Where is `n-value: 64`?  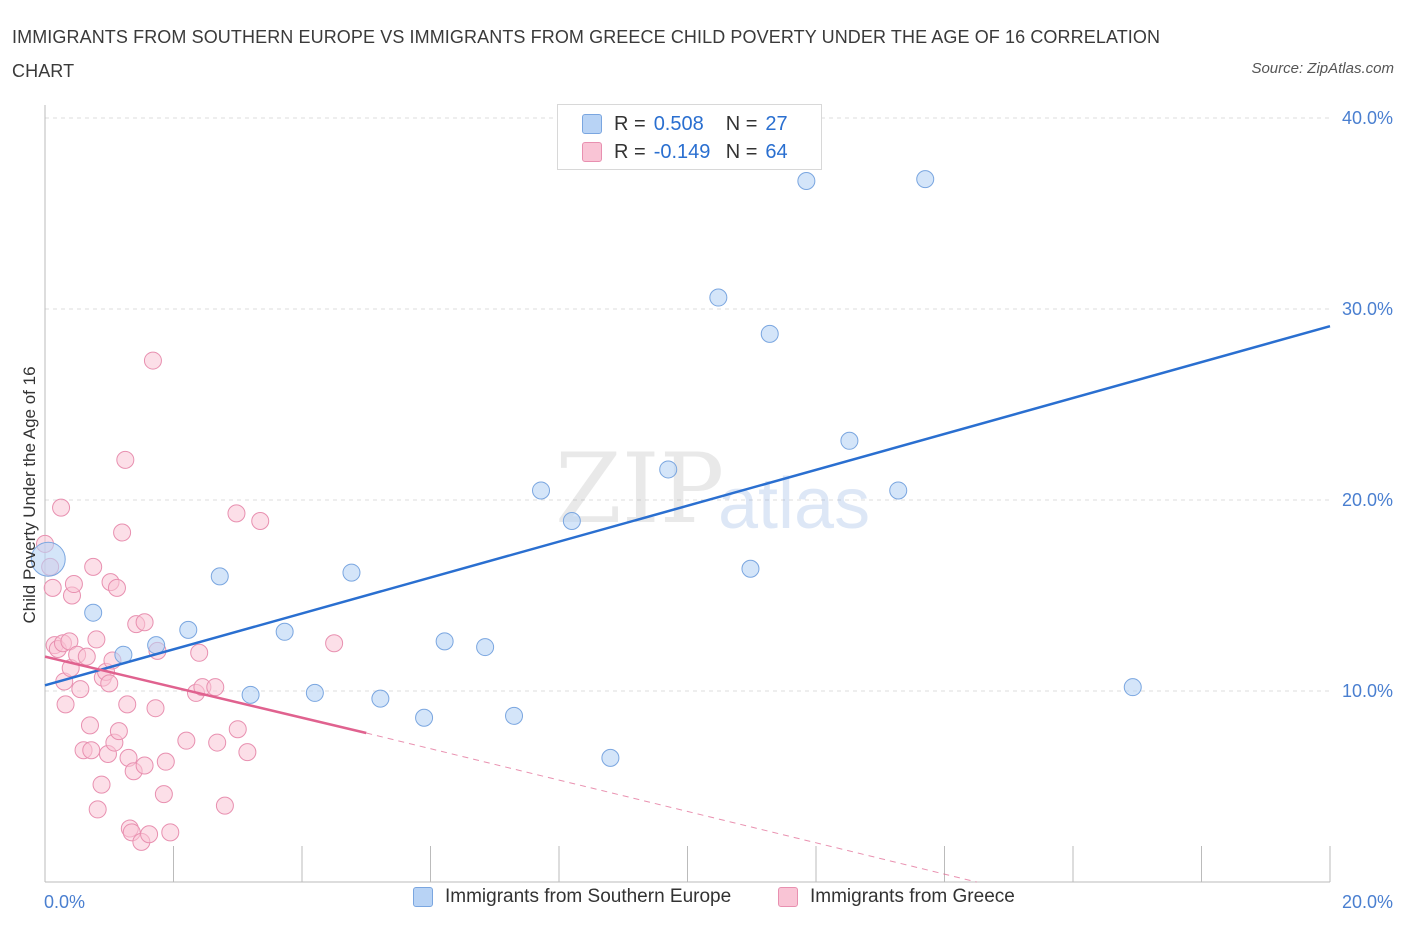 n-value: 64 is located at coordinates (776, 151).